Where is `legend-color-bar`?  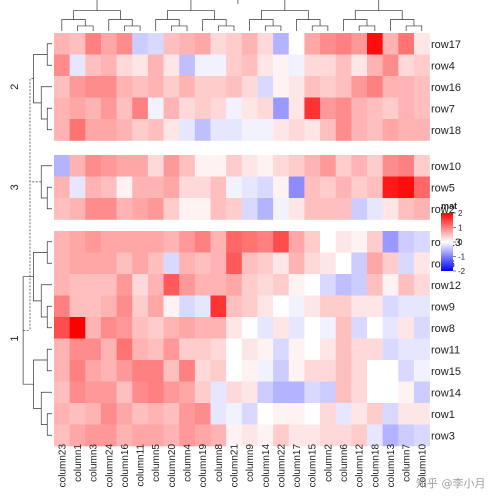 legend-color-bar is located at coordinates (447, 242).